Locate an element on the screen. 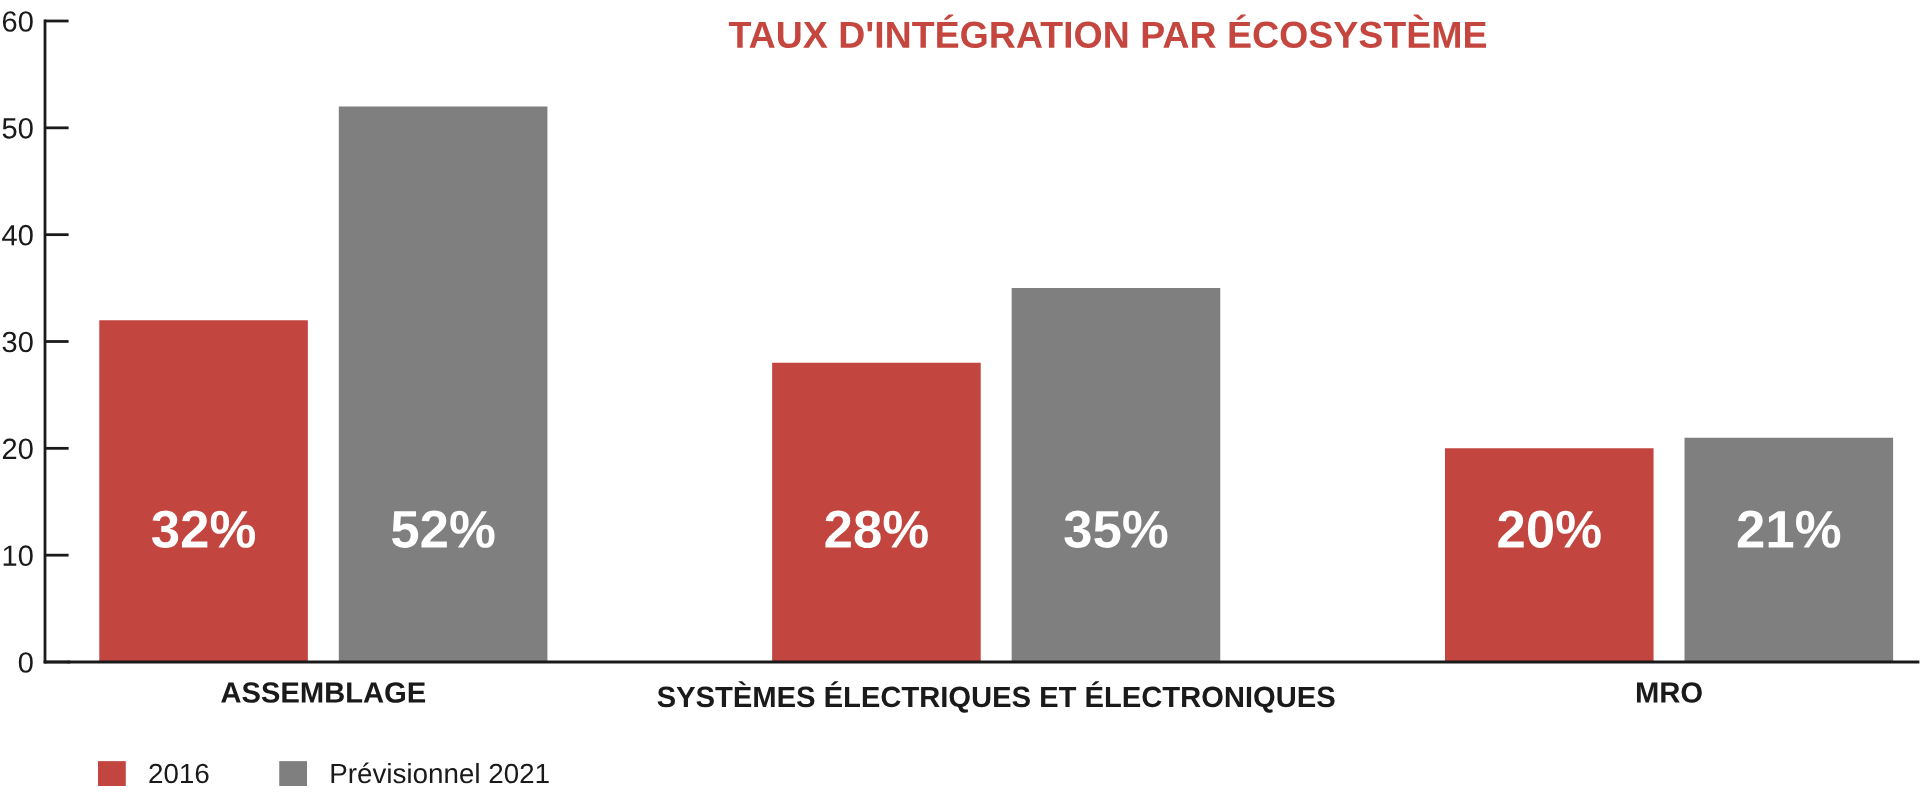 The height and width of the screenshot is (792, 1920). y-tick-label: 20 is located at coordinates (17, 449).